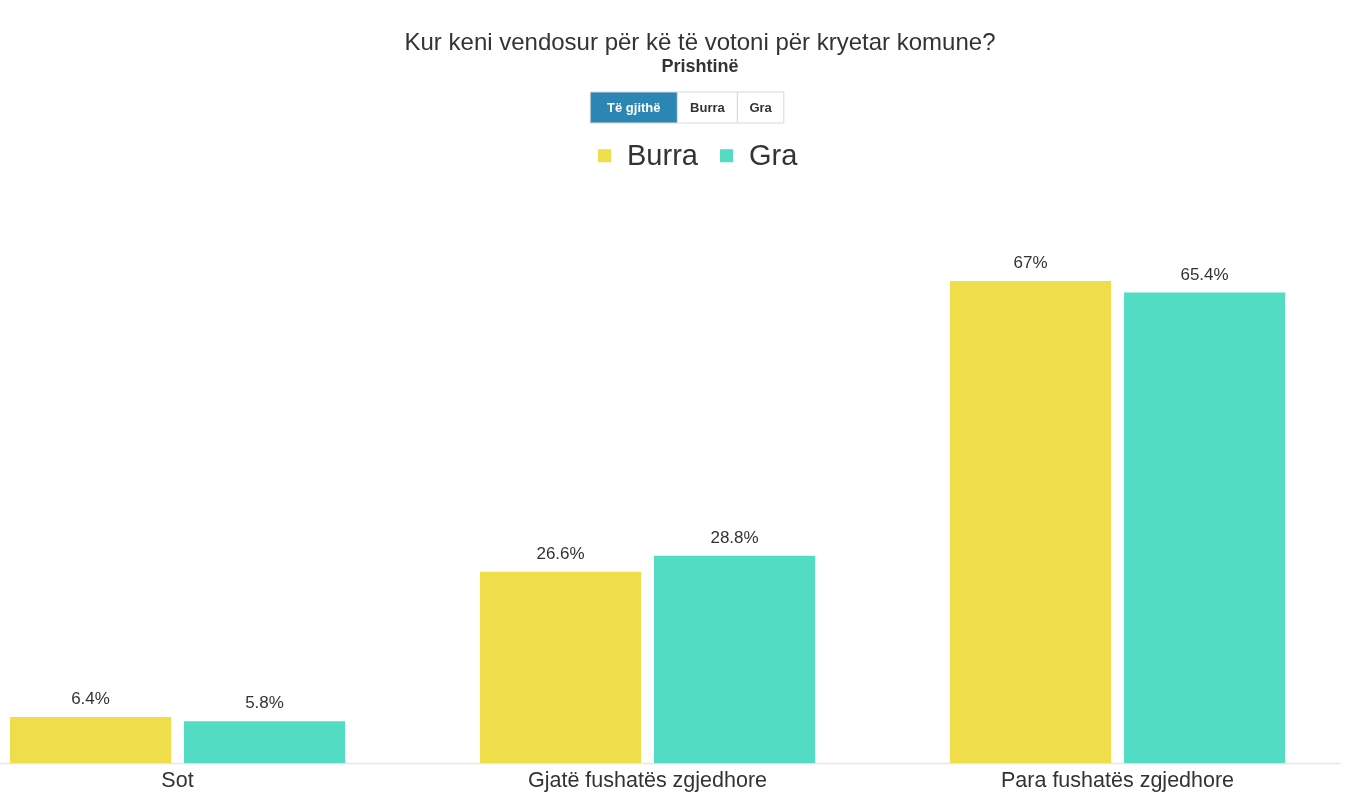 The height and width of the screenshot is (805, 1356). Describe the element at coordinates (634, 107) in the screenshot. I see `text: Të gjithë` at that location.